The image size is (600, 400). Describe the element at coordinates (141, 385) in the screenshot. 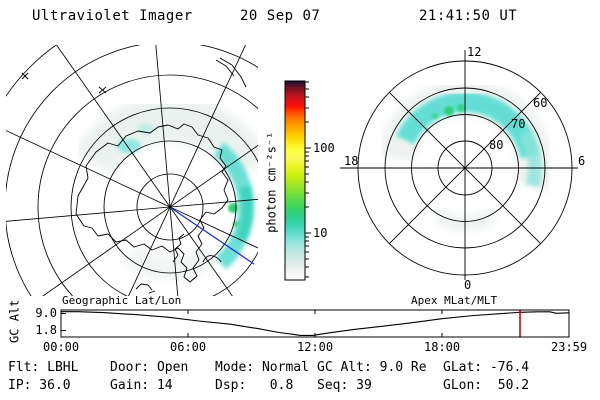

I see `status-gain: Gain: 14` at that location.